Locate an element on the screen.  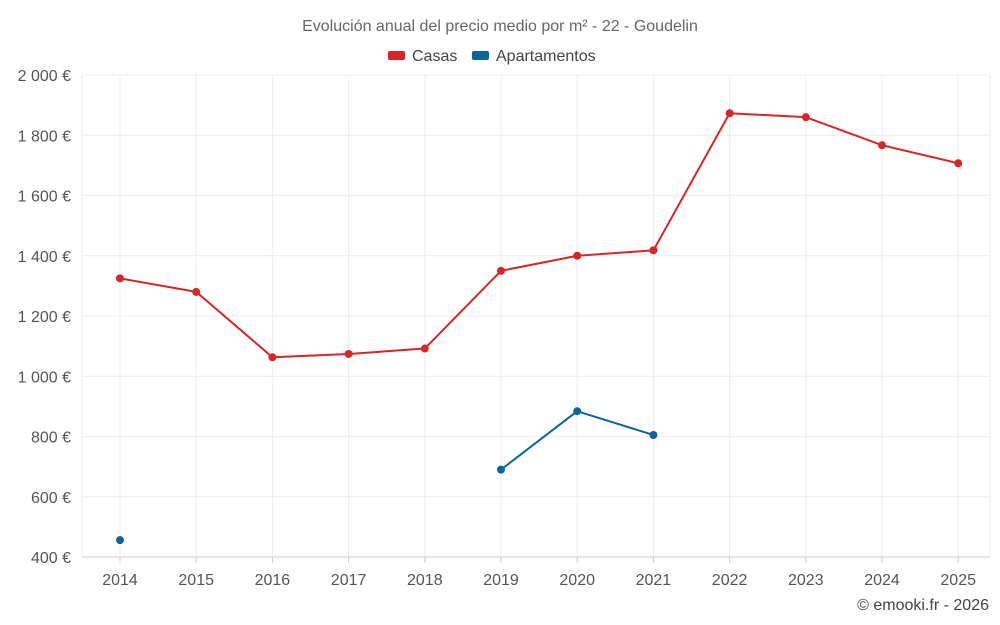
legend-item-apartamentos: Apartamentos is located at coordinates (534, 56).